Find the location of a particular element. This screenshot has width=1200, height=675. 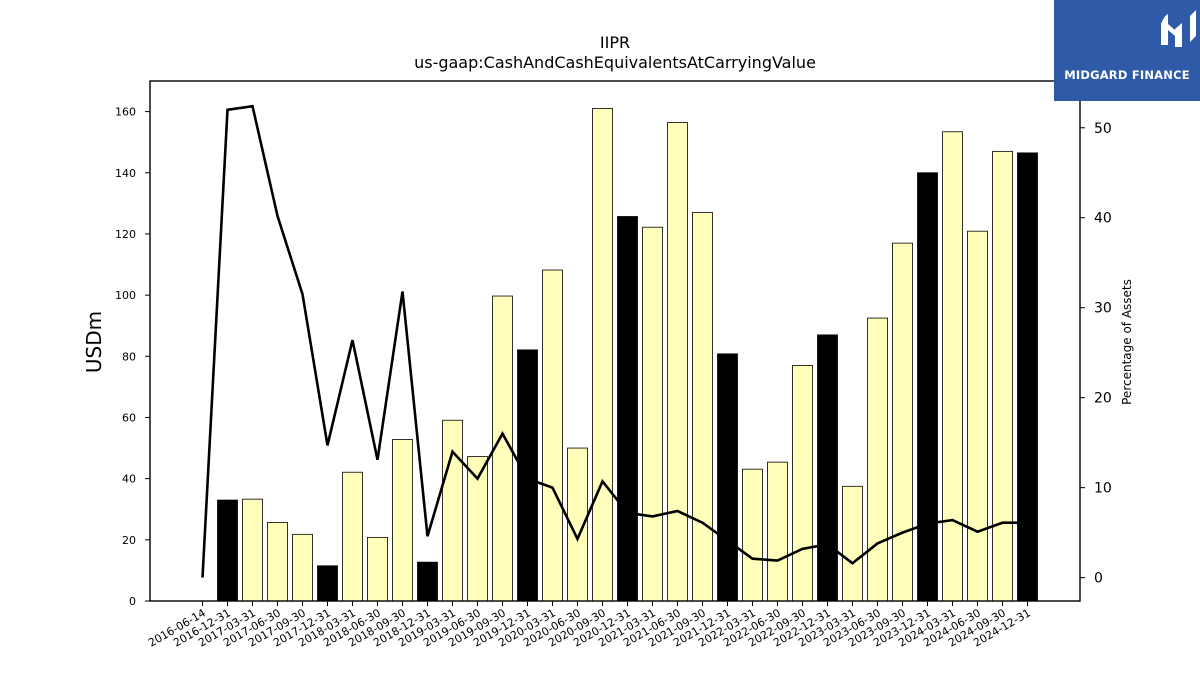

y-axis-label: USDm is located at coordinates (94, 342).